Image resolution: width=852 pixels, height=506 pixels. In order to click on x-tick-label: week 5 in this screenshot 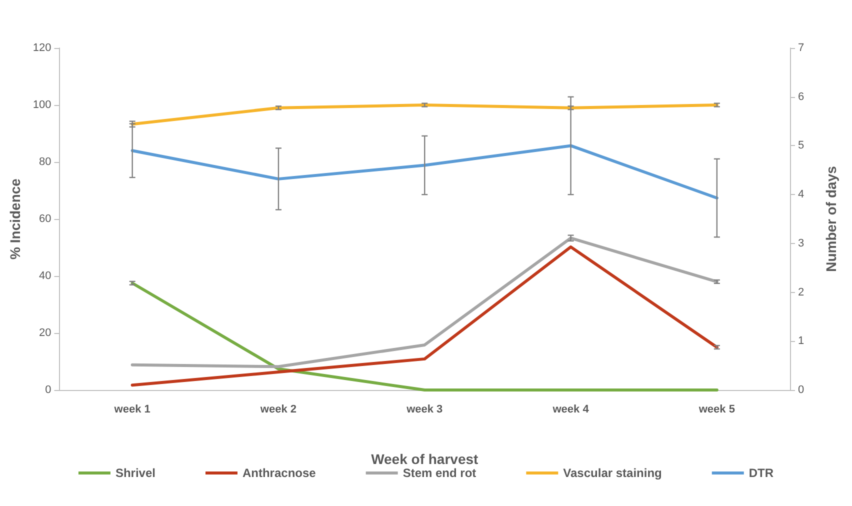, I will do `click(716, 410)`.